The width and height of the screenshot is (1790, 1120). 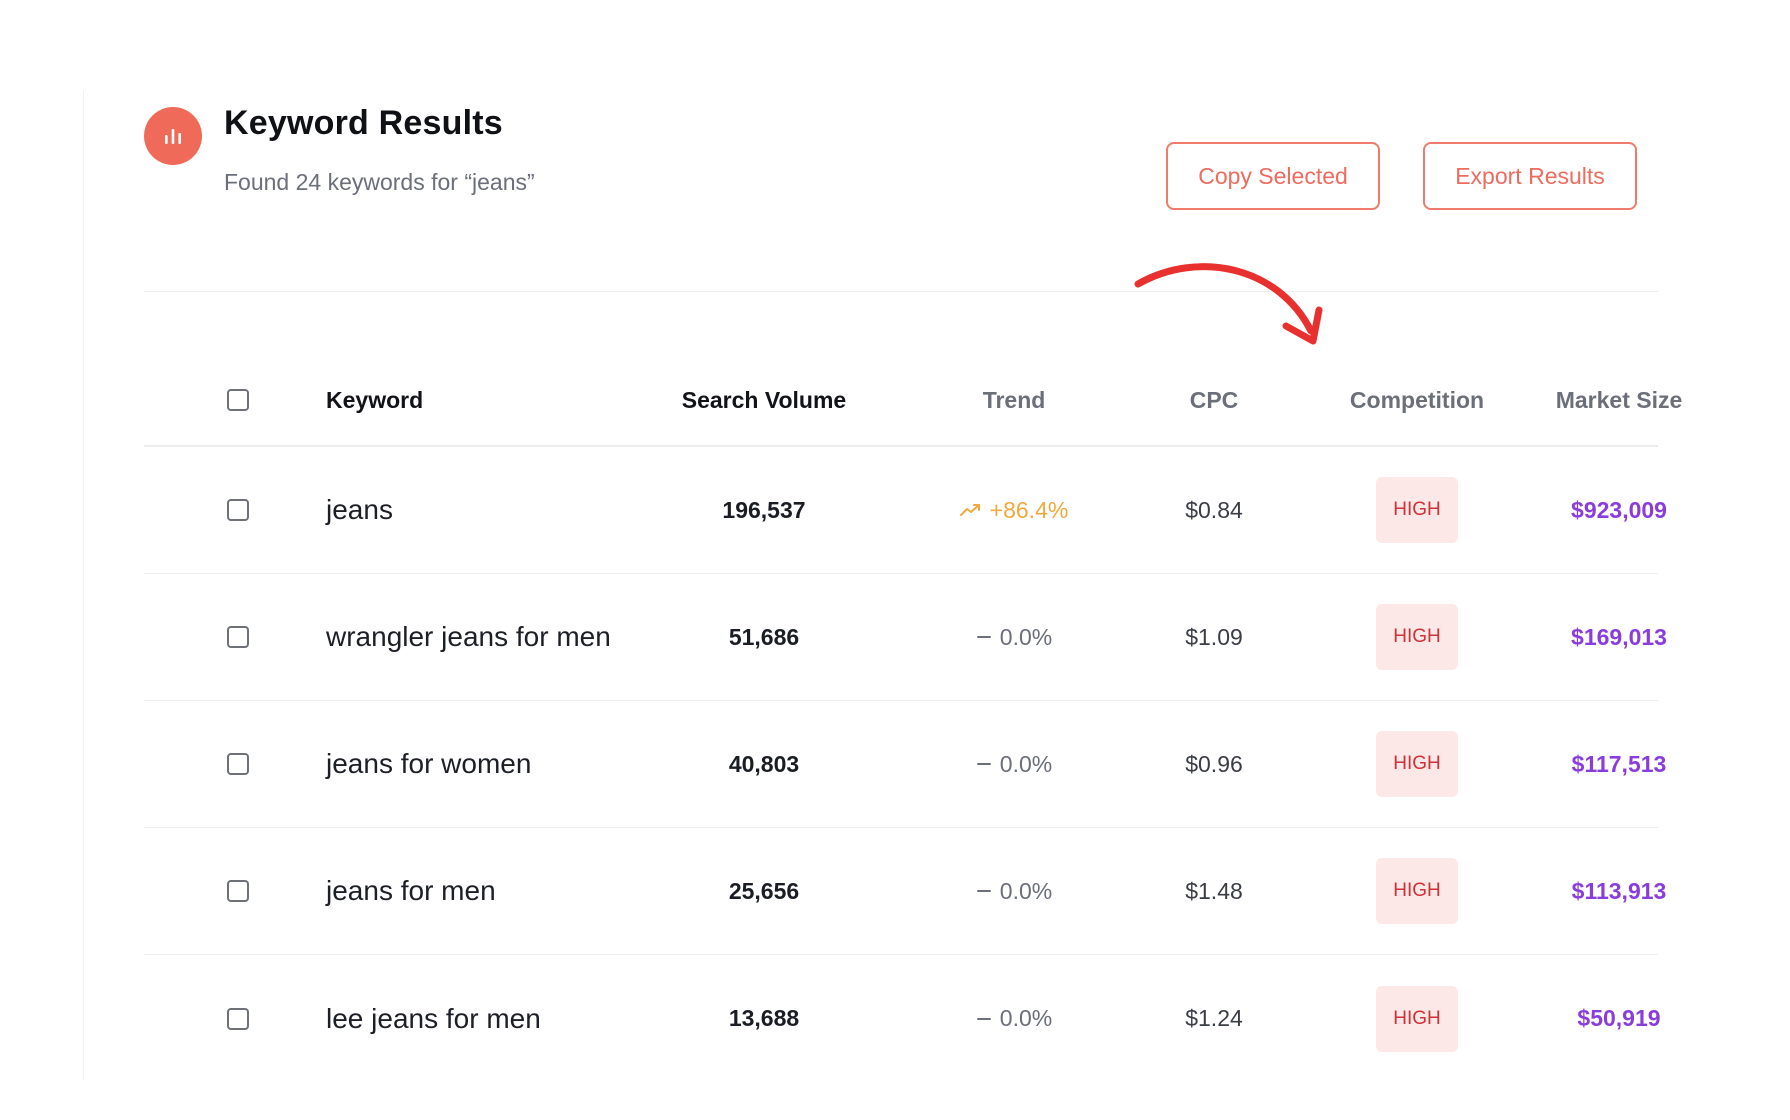 I want to click on market-size-cell: $117,513, so click(x=1619, y=763).